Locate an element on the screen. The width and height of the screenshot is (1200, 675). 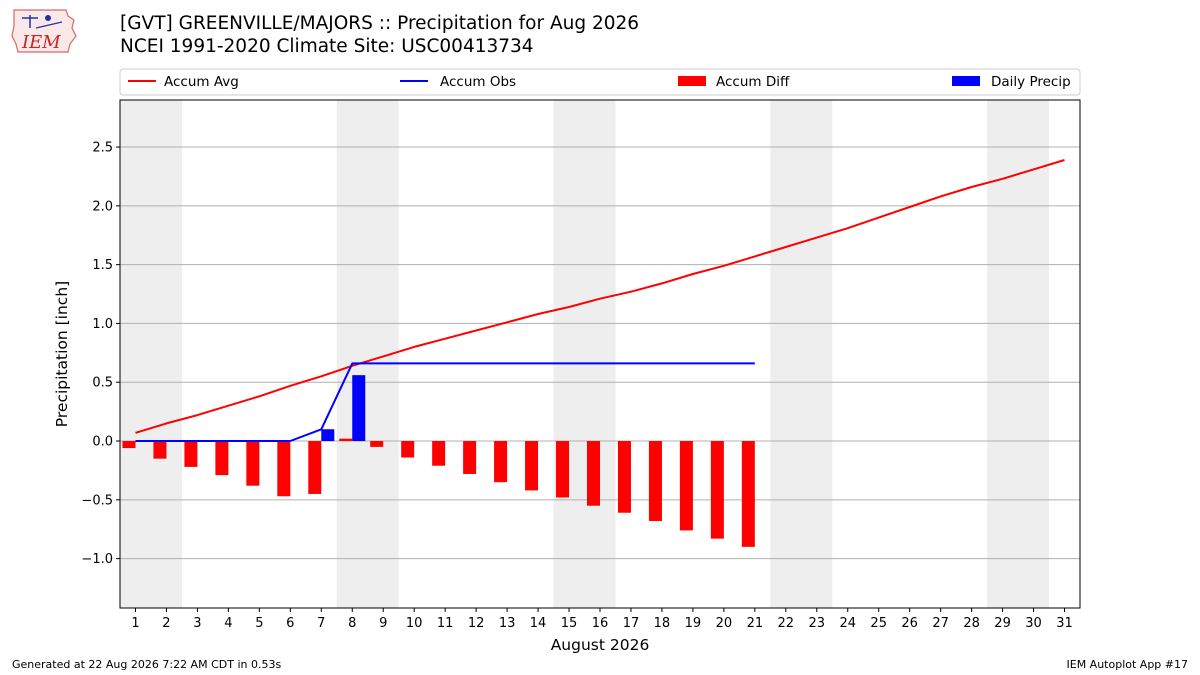
x-tick-label: 9 is located at coordinates (383, 623).